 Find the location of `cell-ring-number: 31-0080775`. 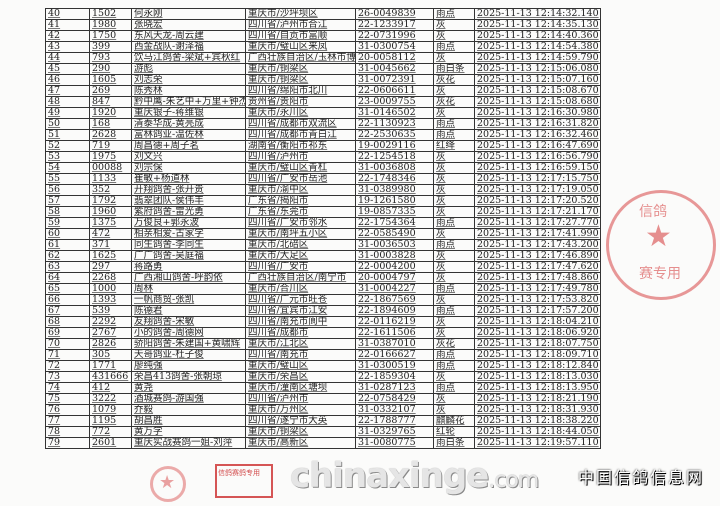

cell-ring-number: 31-0080775 is located at coordinates (394, 443).